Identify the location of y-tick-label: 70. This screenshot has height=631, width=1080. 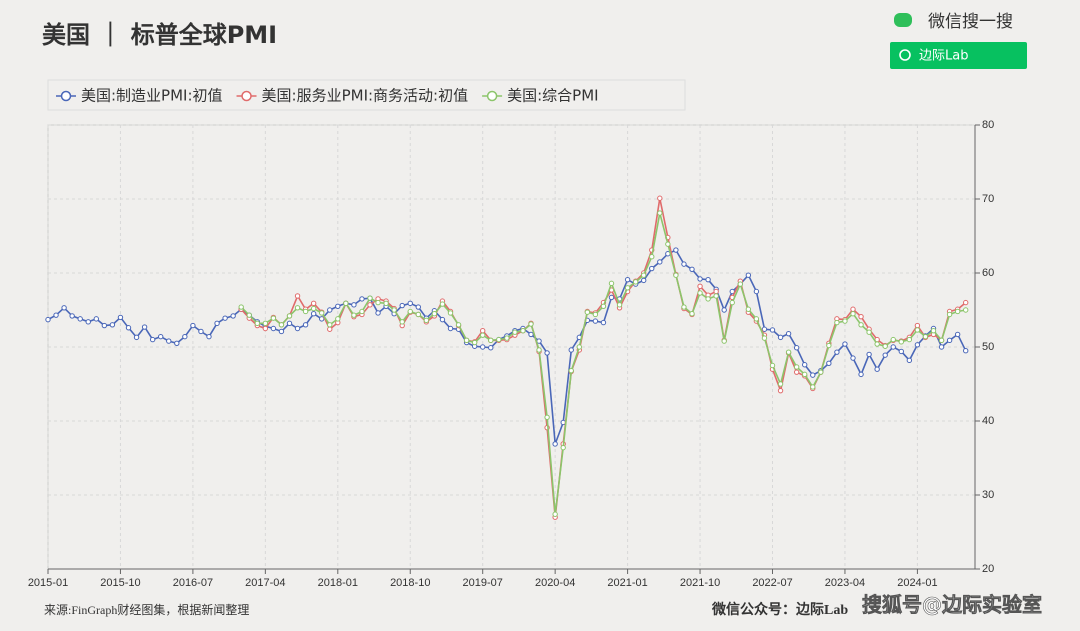
(988, 199).